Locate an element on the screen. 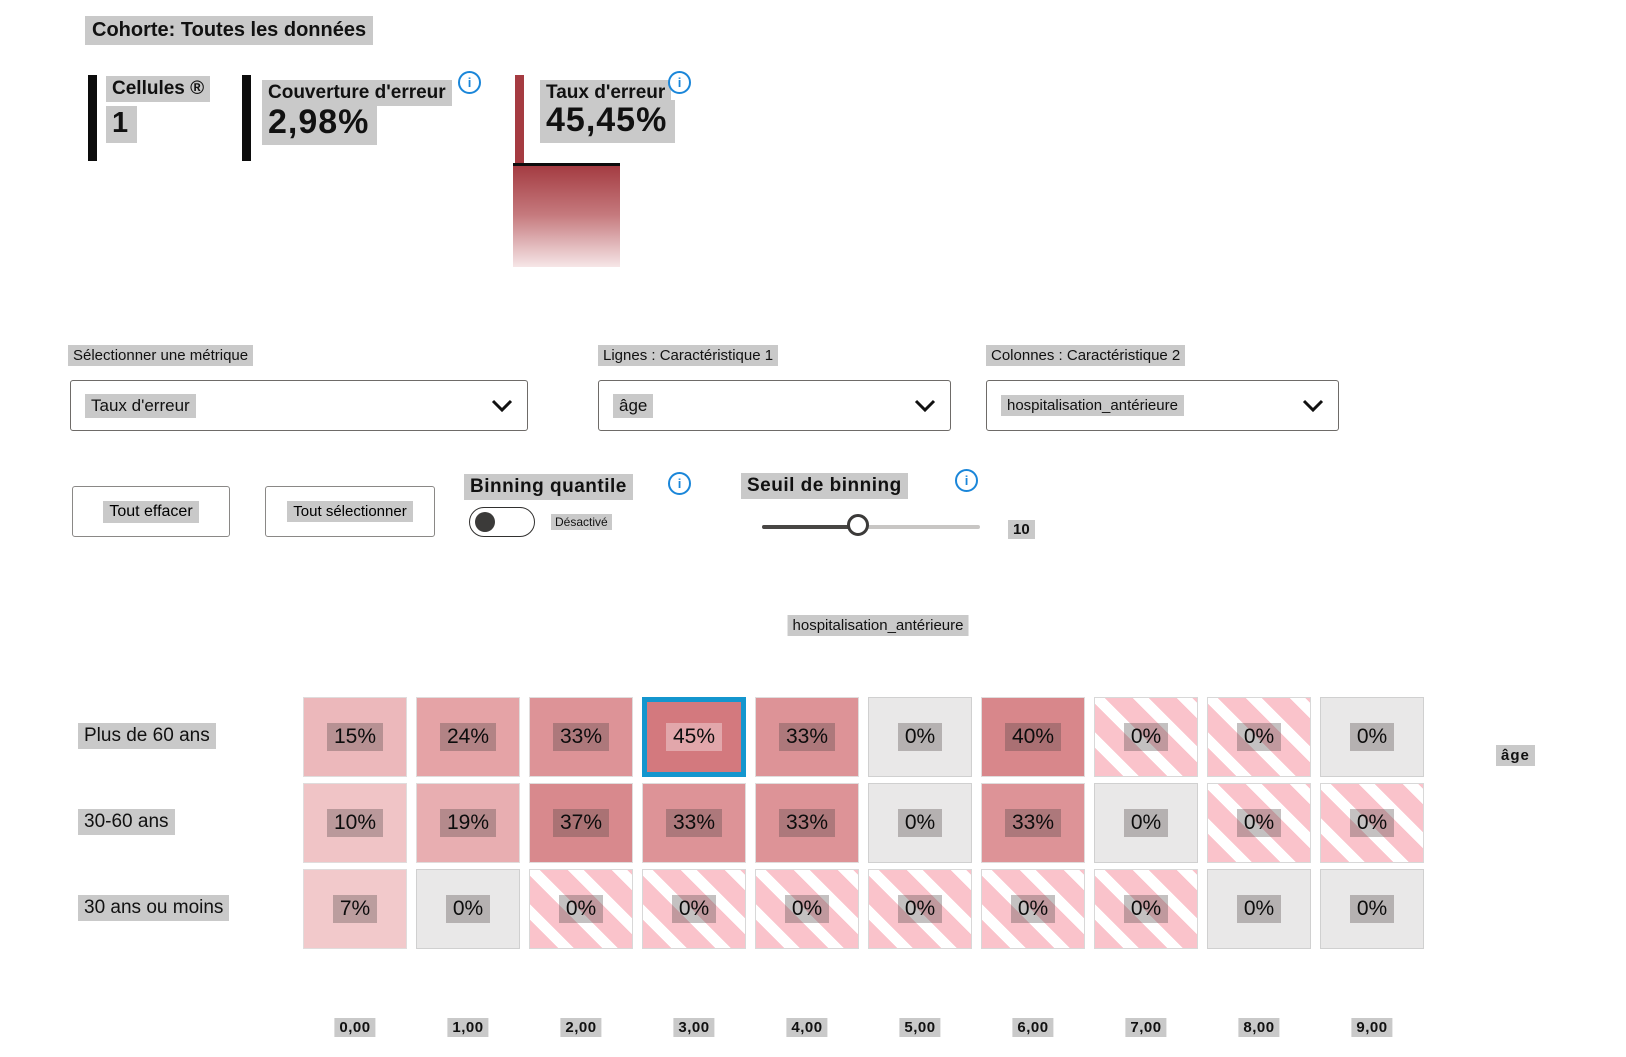  heatmap-column-axis-label: hospitalisation_antérieure is located at coordinates (878, 625).